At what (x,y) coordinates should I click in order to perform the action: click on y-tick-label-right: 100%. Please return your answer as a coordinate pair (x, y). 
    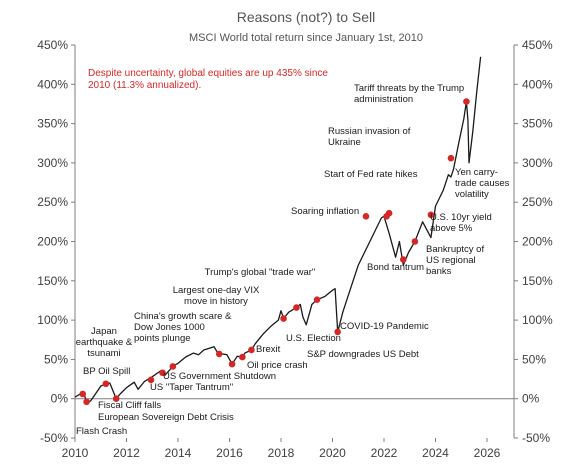
    Looking at the image, I should click on (537, 320).